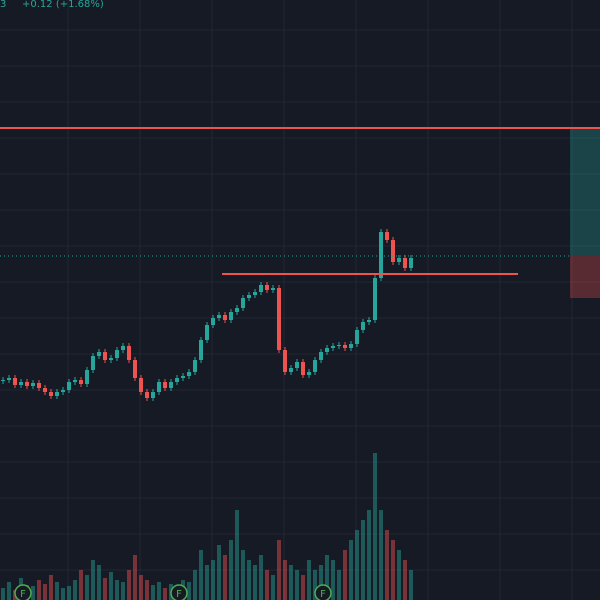 This screenshot has width=600, height=600. Describe the element at coordinates (585, 277) in the screenshot. I see `loss-zone` at that location.